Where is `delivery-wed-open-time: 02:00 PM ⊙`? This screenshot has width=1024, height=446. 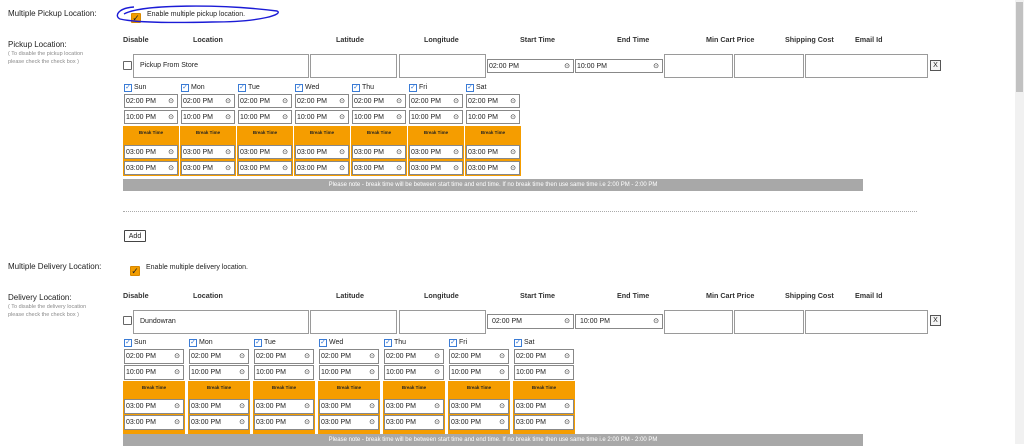
delivery-wed-open-time: 02:00 PM ⊙ is located at coordinates (349, 356).